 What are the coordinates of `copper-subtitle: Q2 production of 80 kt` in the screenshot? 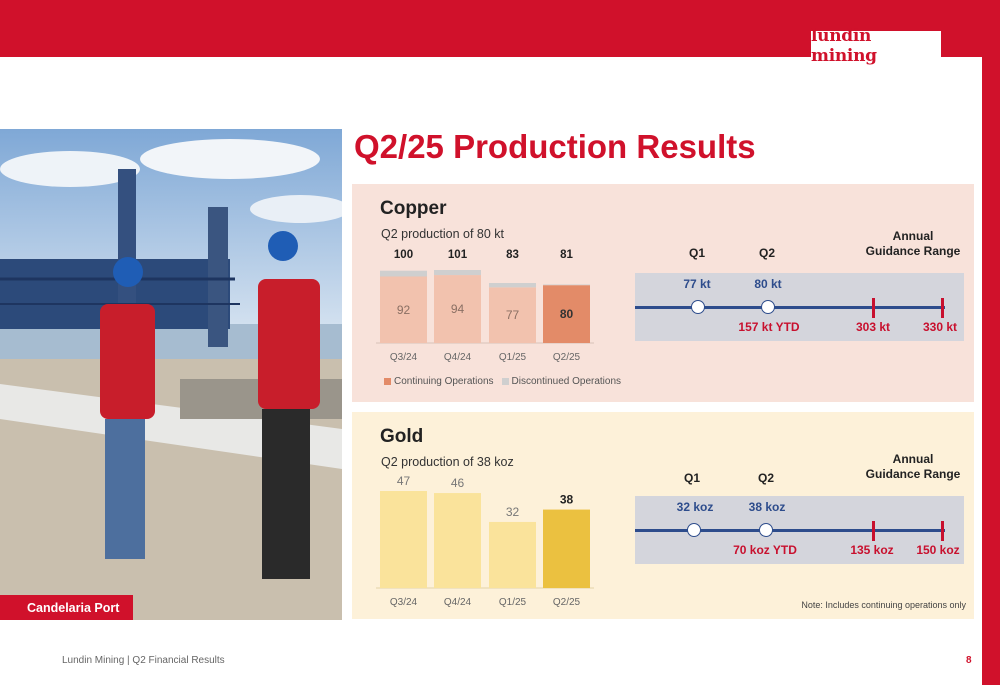 It's located at (442, 234).